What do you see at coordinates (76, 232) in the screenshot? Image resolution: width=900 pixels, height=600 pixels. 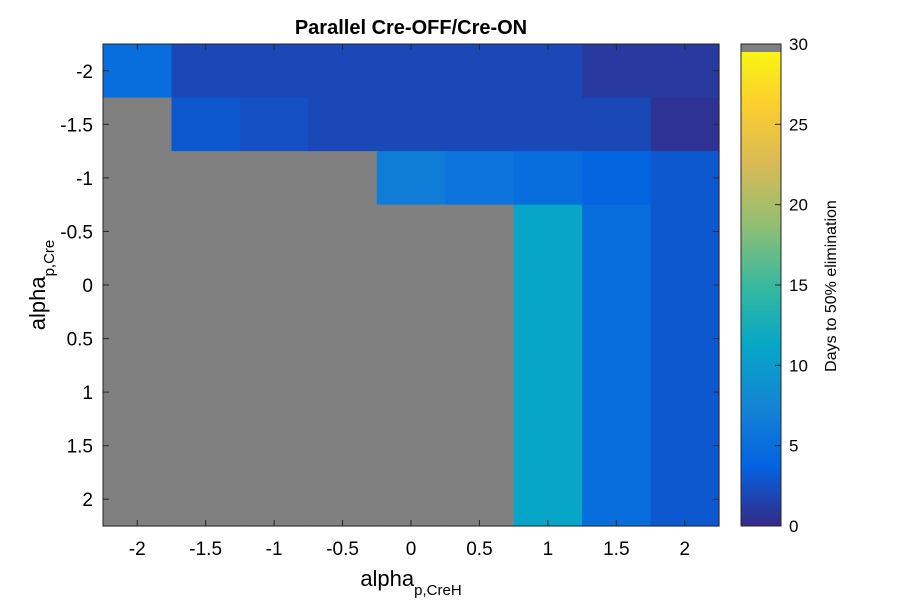 I see `y-tick-label: -0.5` at bounding box center [76, 232].